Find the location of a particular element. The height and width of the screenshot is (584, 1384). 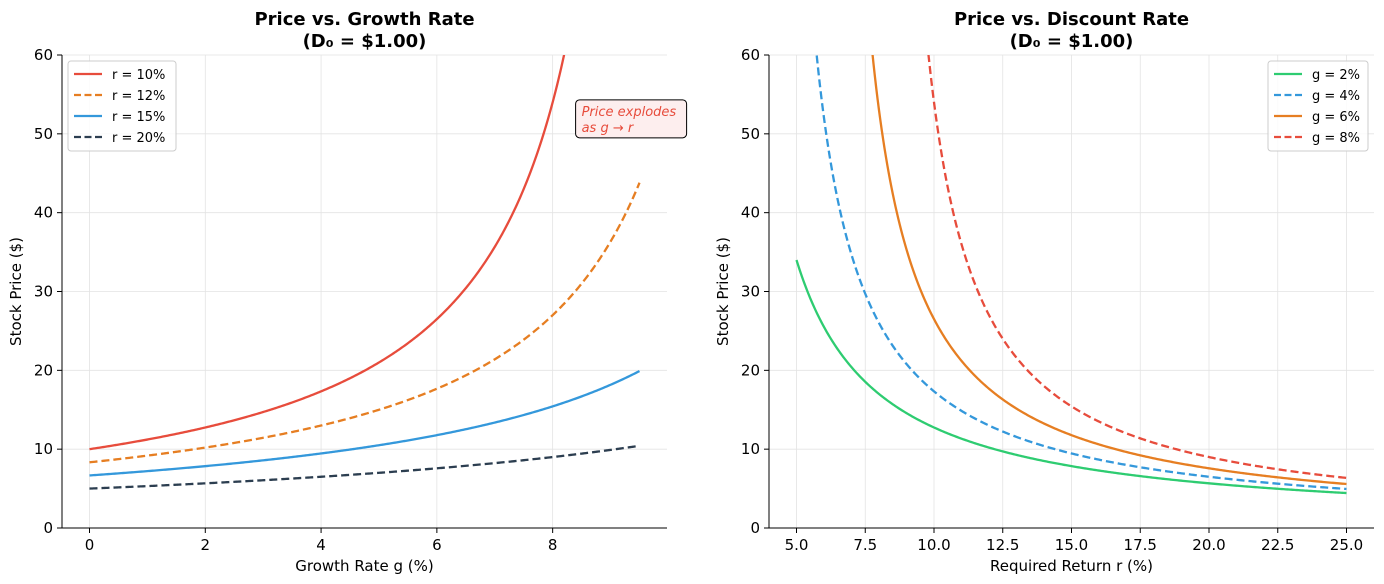

x-tick-label: 22.5 is located at coordinates (1277, 545).